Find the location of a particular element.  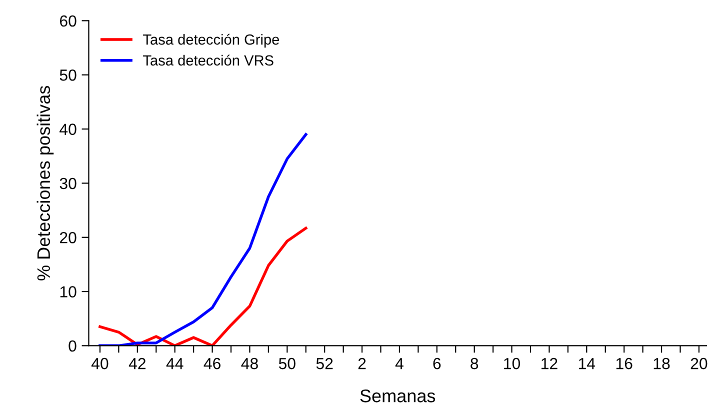

x-tick-label: 16 is located at coordinates (624, 364).